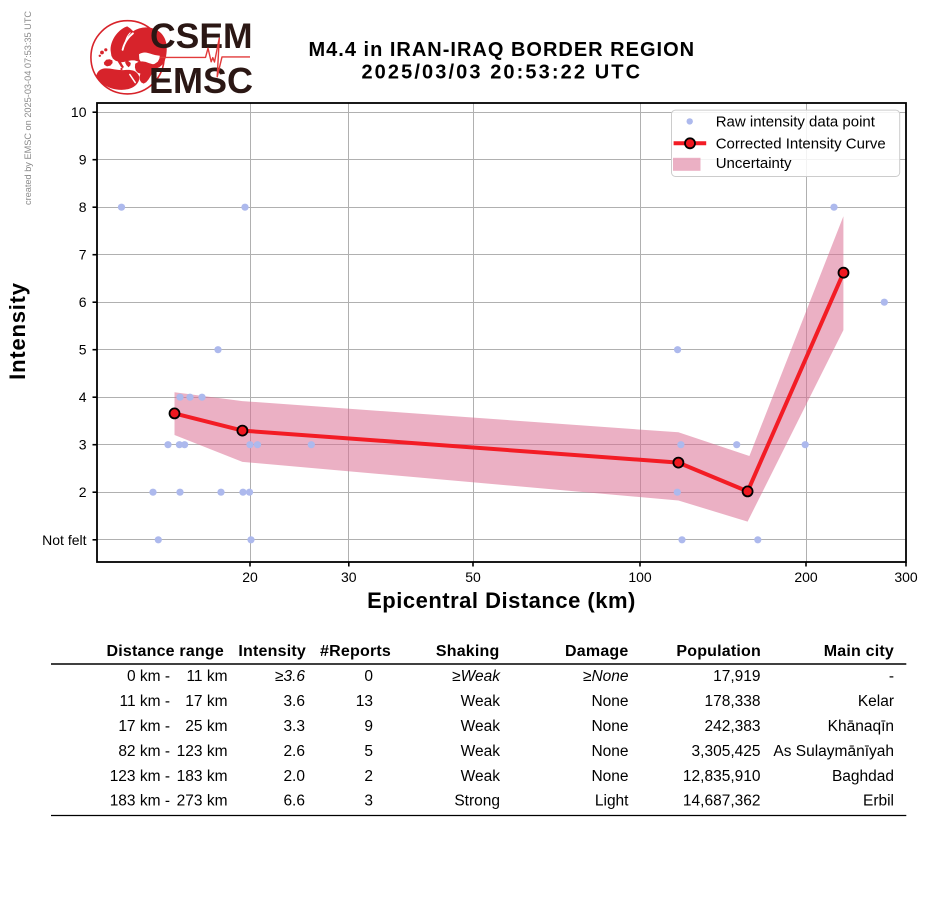 The height and width of the screenshot is (905, 928). I want to click on svg-text:M4.4 in IRAN-IRAQ BORDER REGIO: M4.4 in IRAN-IRAQ BORDER REGION, so click(502, 50).